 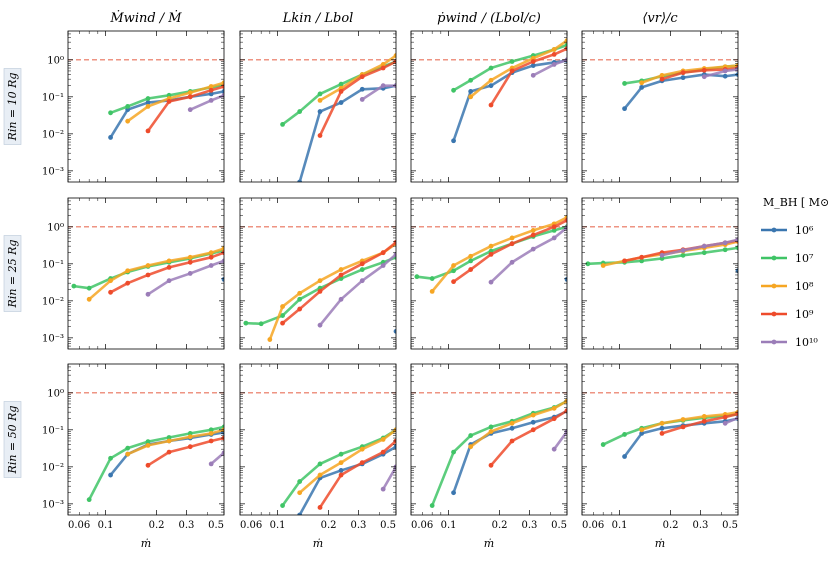 What do you see at coordinates (155, 463) in the screenshot?
I see `series-line-1e7` at bounding box center [155, 463].